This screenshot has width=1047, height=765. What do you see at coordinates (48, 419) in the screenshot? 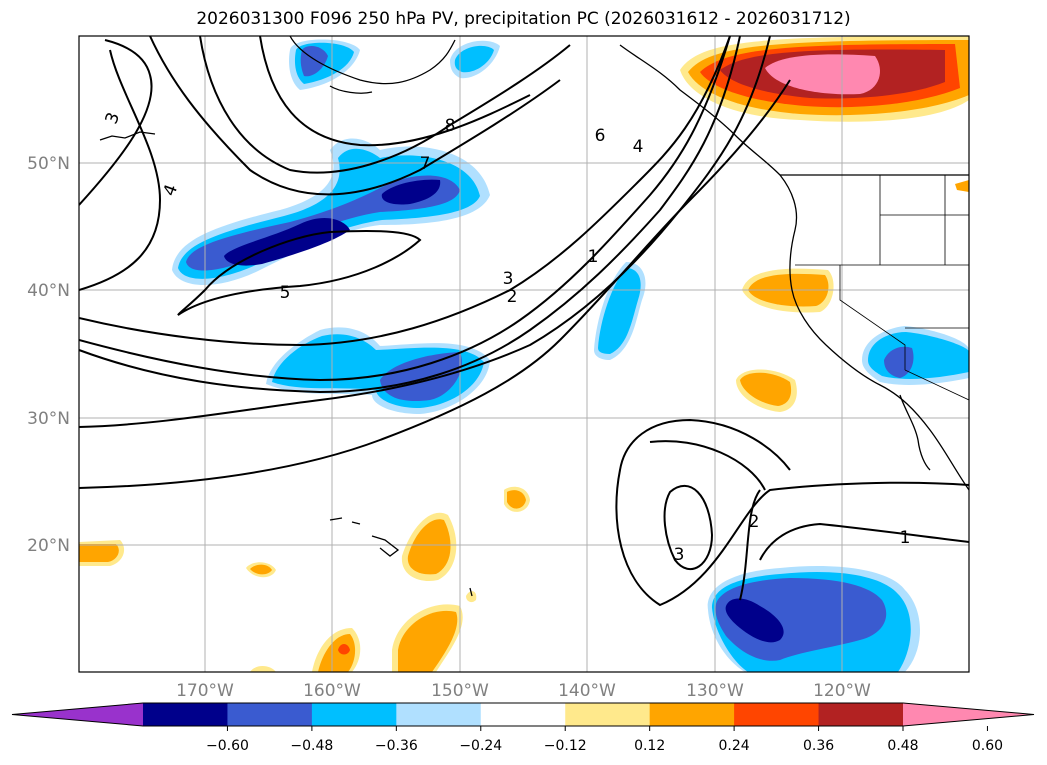
I see `lat-label: 30°N` at bounding box center [48, 419].